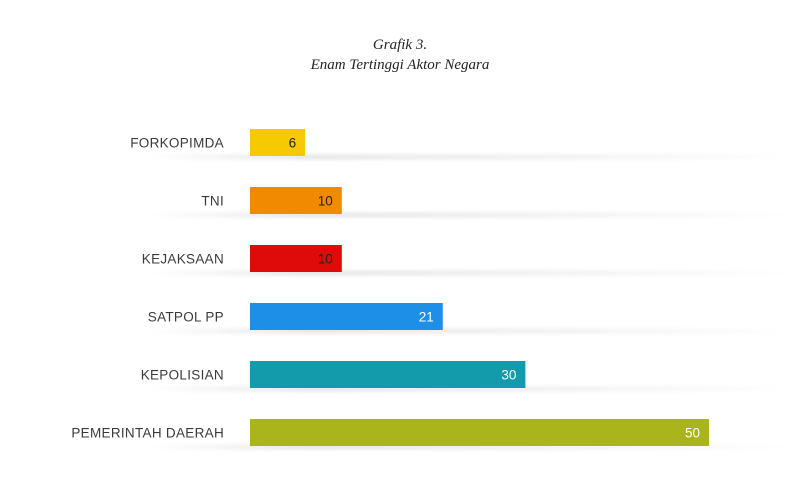 This screenshot has height=492, width=800. Describe the element at coordinates (426, 317) in the screenshot. I see `value-label-satpol-pp: 21` at that location.